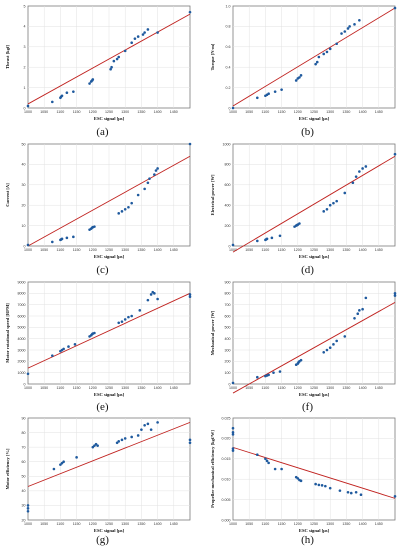  I want to click on y-tick-label: 0.020, so click(226, 439).